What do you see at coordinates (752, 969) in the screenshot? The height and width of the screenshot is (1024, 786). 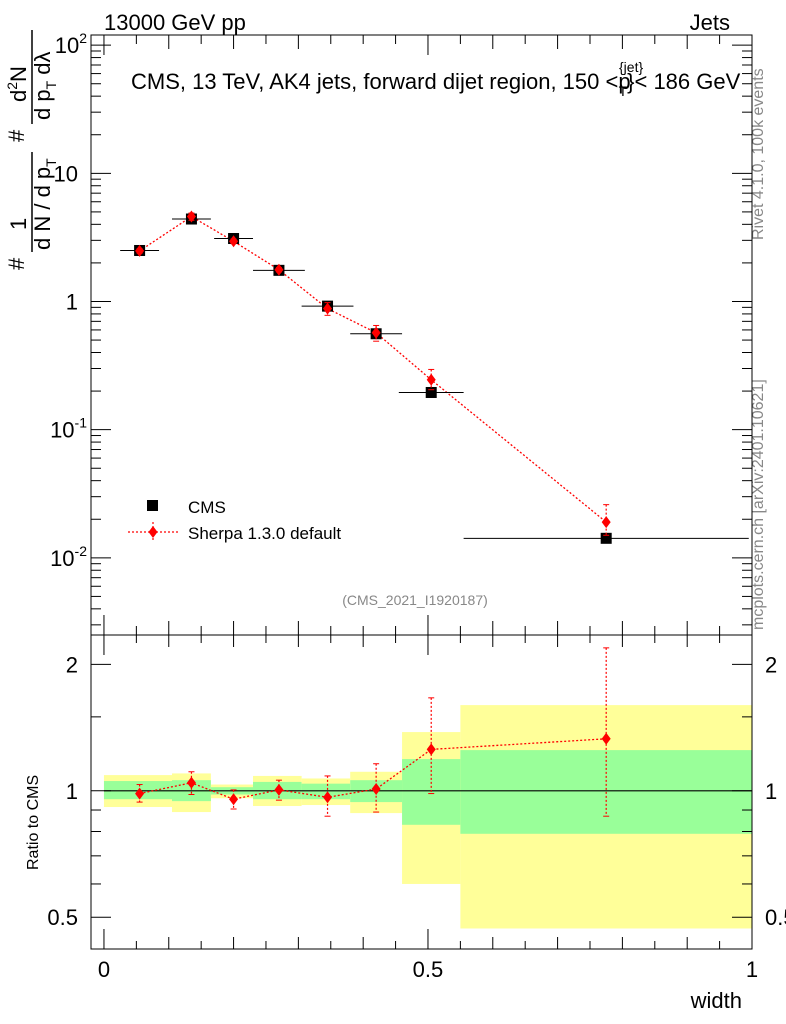 I see `x-tick-label: 1` at bounding box center [752, 969].